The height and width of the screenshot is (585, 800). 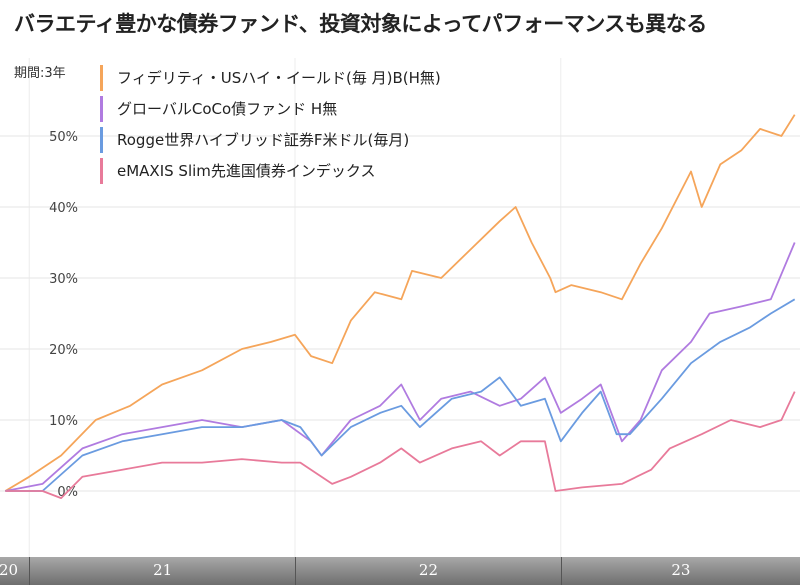 What do you see at coordinates (227, 109) in the screenshot?
I see `legend-label: グローバルCoCo債ファンド H無` at bounding box center [227, 109].